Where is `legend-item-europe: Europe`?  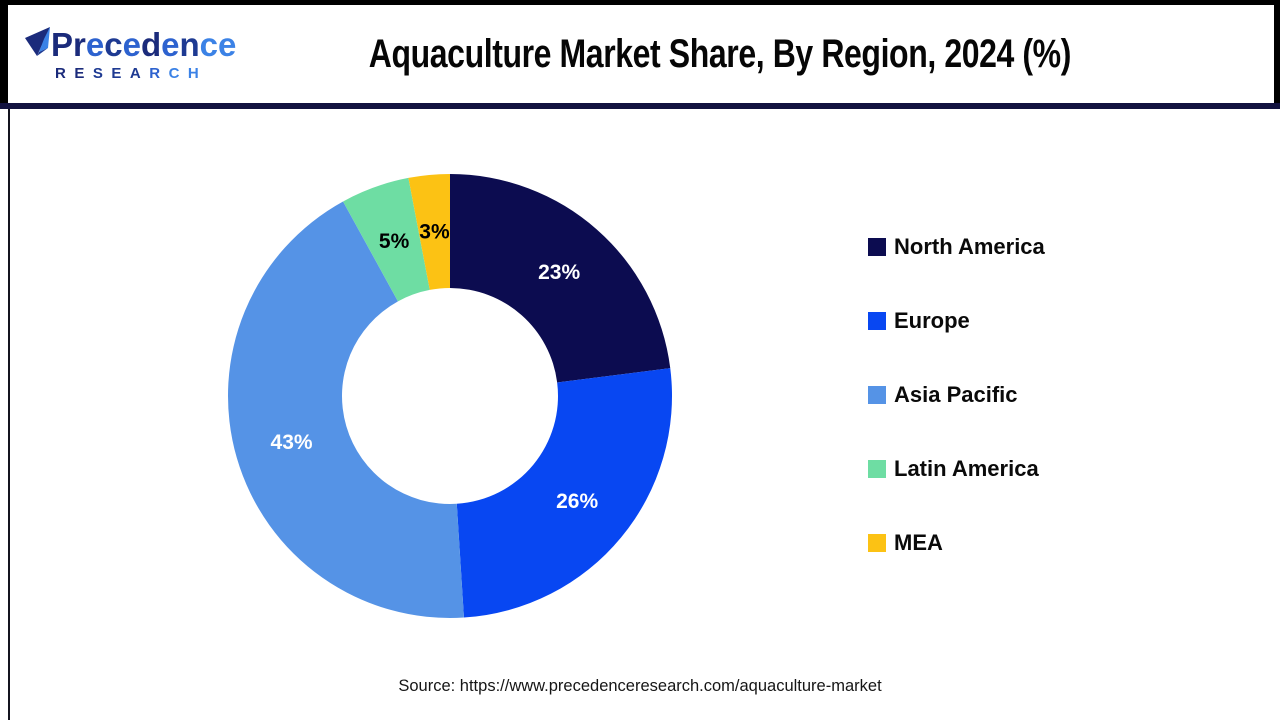
legend-item-europe: Europe is located at coordinates (956, 321).